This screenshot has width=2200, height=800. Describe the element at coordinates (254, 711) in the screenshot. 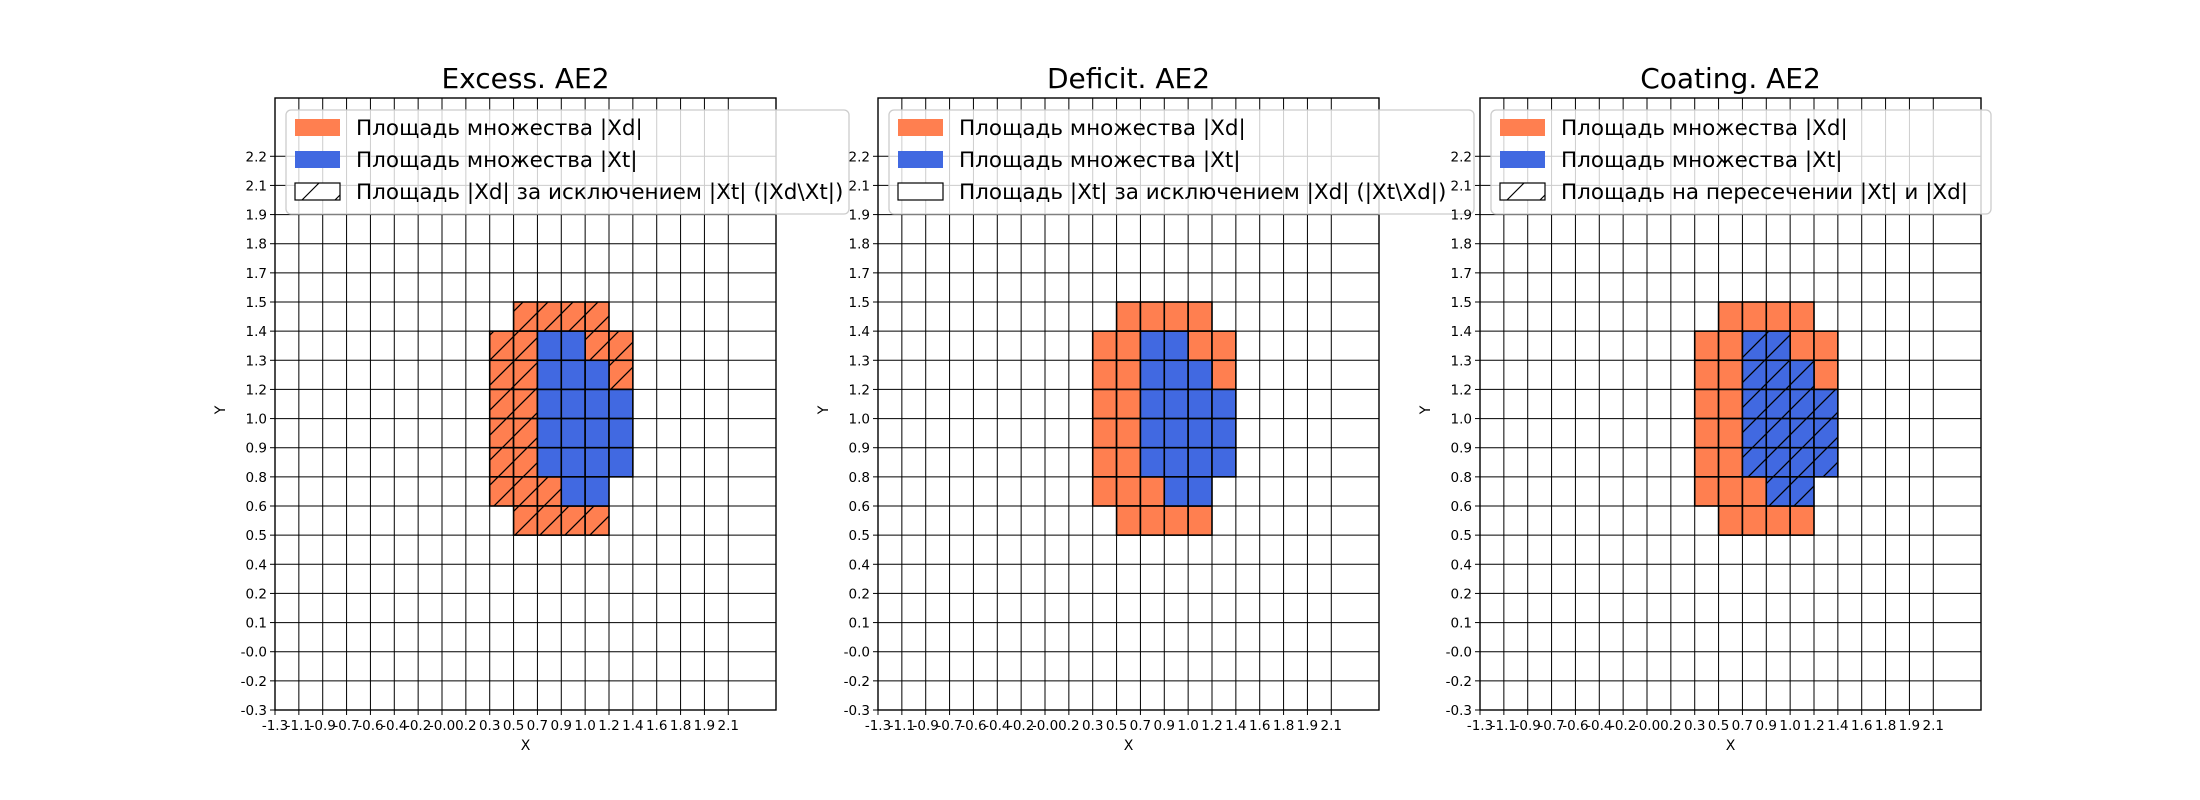

I see `y-tick-label: -0.3` at that location.